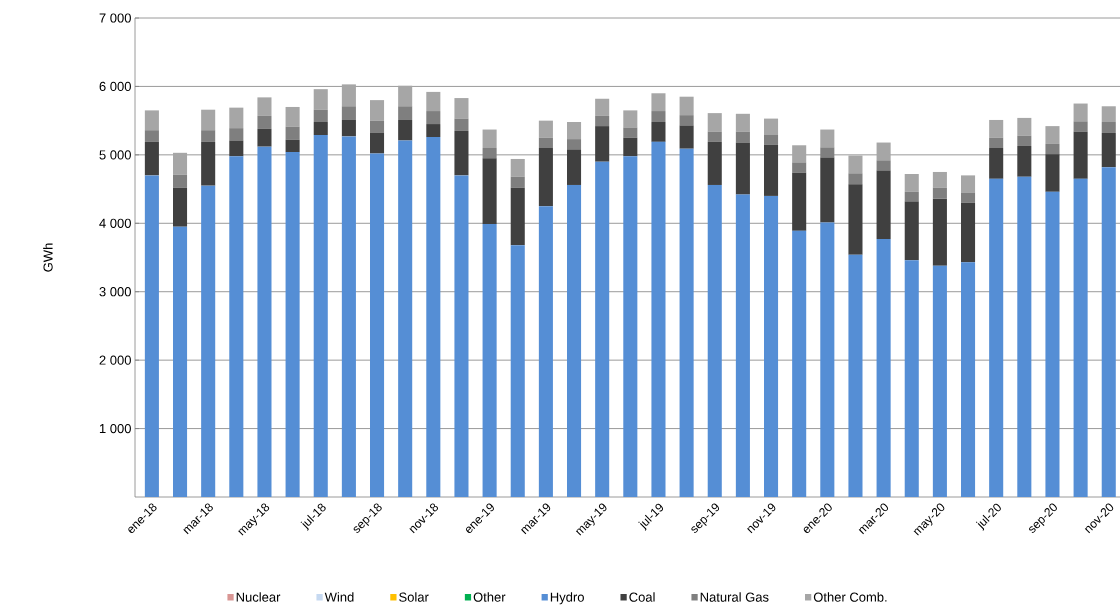 The height and width of the screenshot is (615, 1120). I want to click on legend-label: Other Comb., so click(850, 597).